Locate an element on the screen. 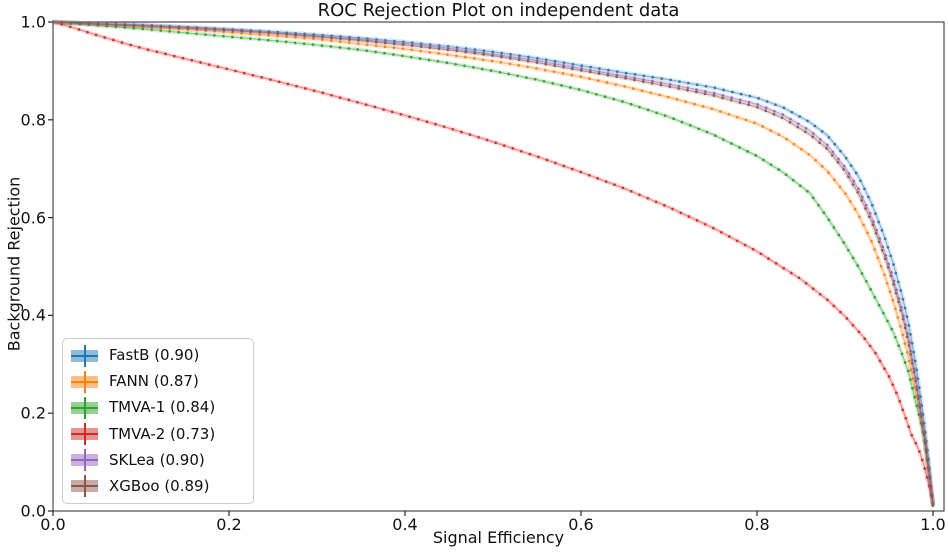 The height and width of the screenshot is (552, 948). legend-errorbar-vline is located at coordinates (84, 381).